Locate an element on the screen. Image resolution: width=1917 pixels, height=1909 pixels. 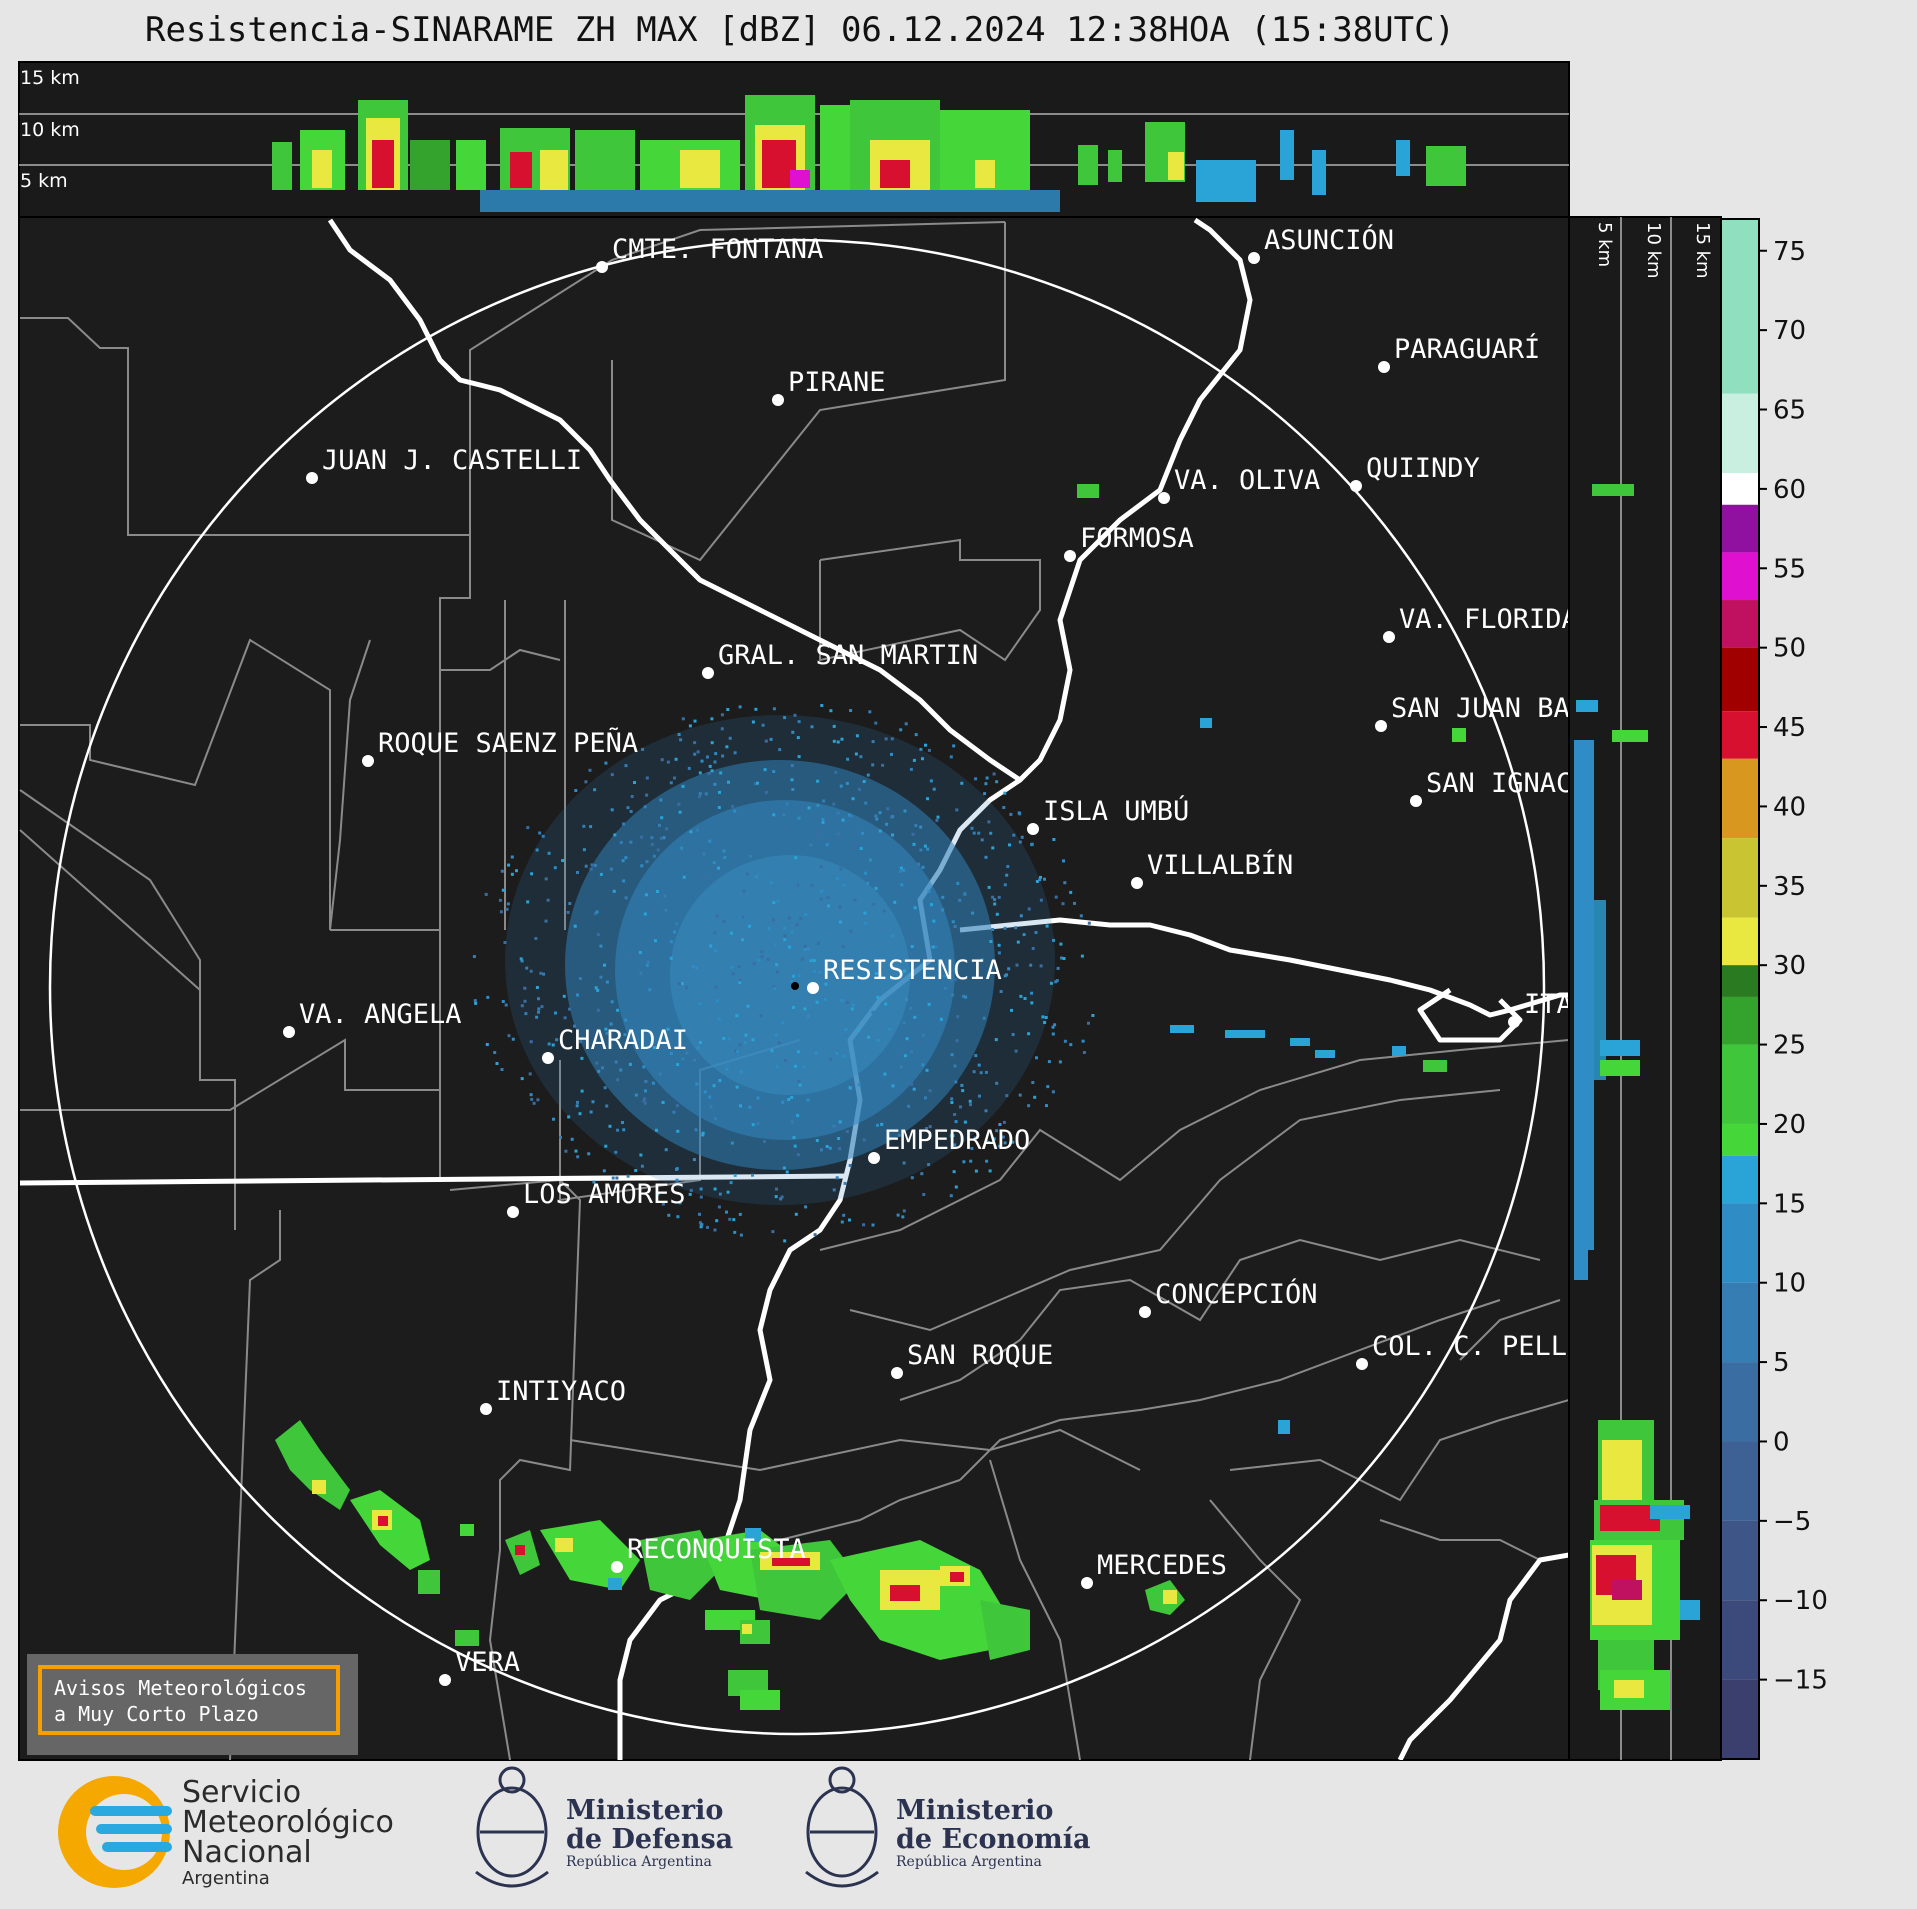
top-low-echo-band is located at coordinates (770, 201).